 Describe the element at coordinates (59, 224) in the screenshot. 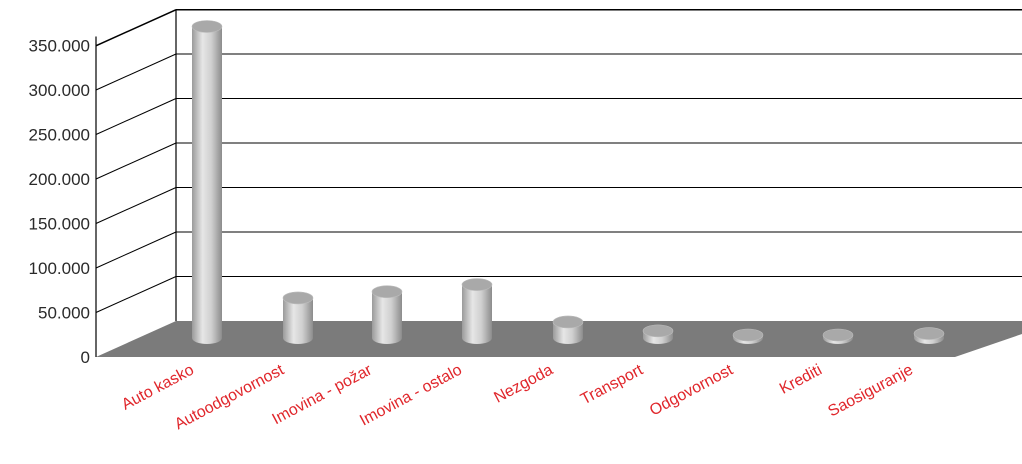

I see `y-tick-label: 150.000` at that location.